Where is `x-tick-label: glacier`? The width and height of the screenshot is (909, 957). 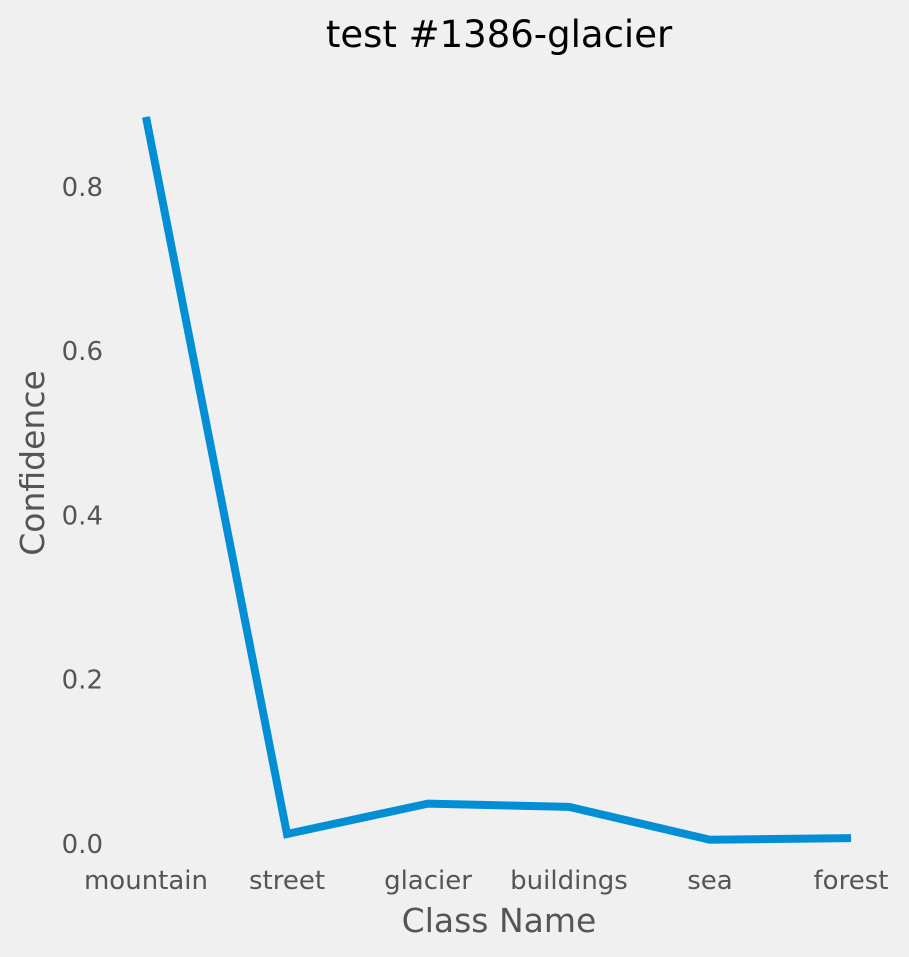 x-tick-label: glacier is located at coordinates (428, 881).